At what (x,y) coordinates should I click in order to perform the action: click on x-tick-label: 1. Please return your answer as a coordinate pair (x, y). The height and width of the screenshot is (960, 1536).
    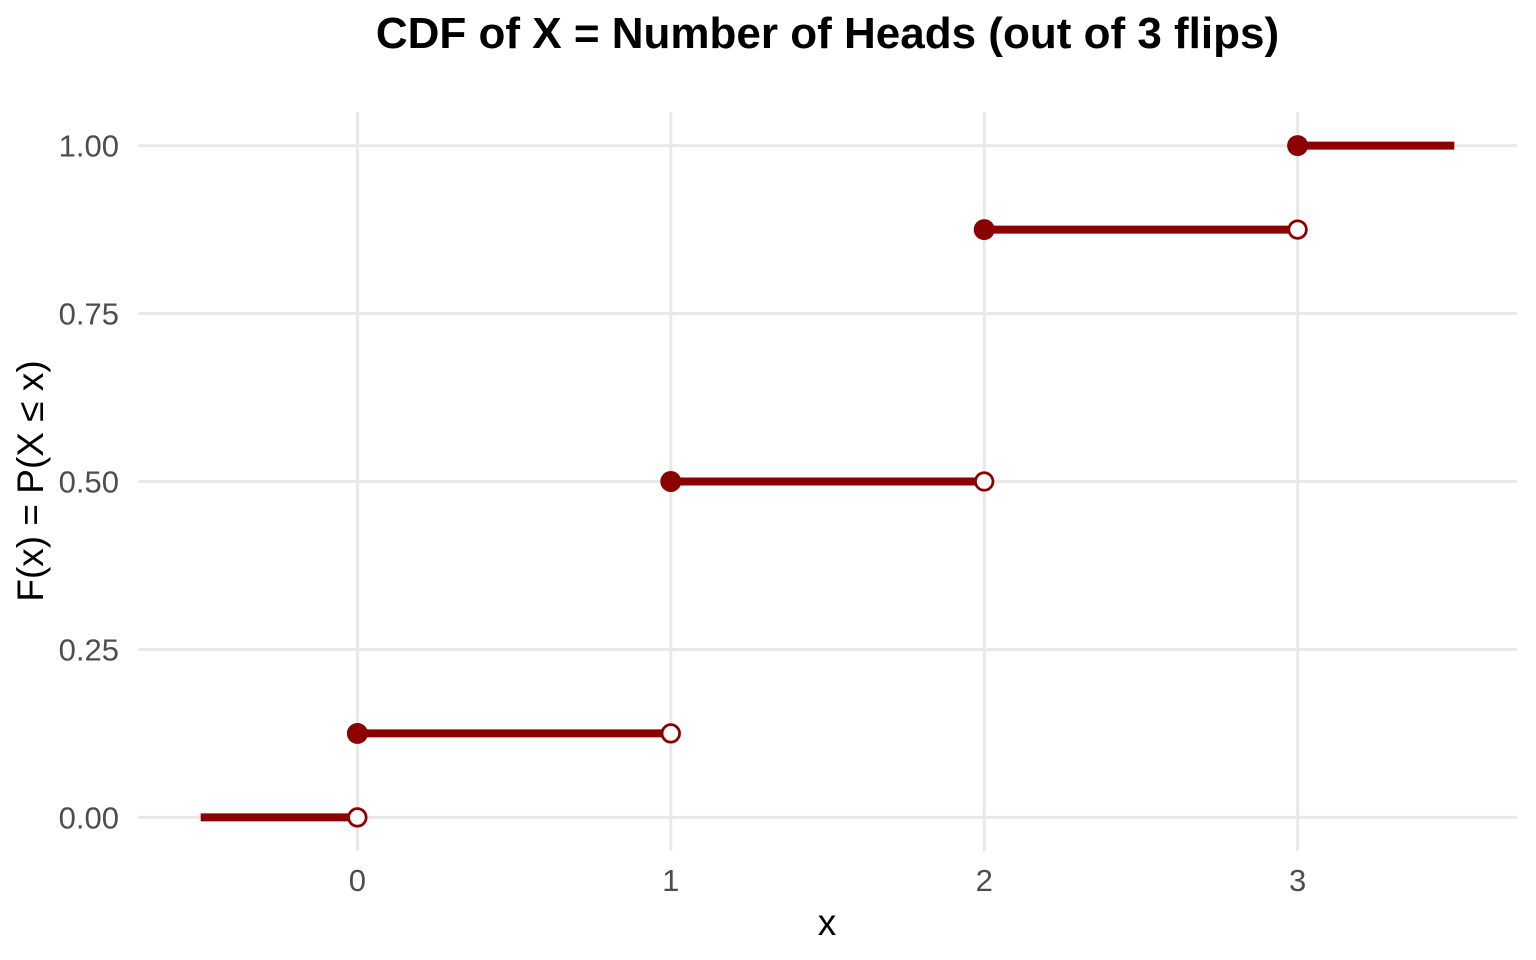
    Looking at the image, I should click on (670, 880).